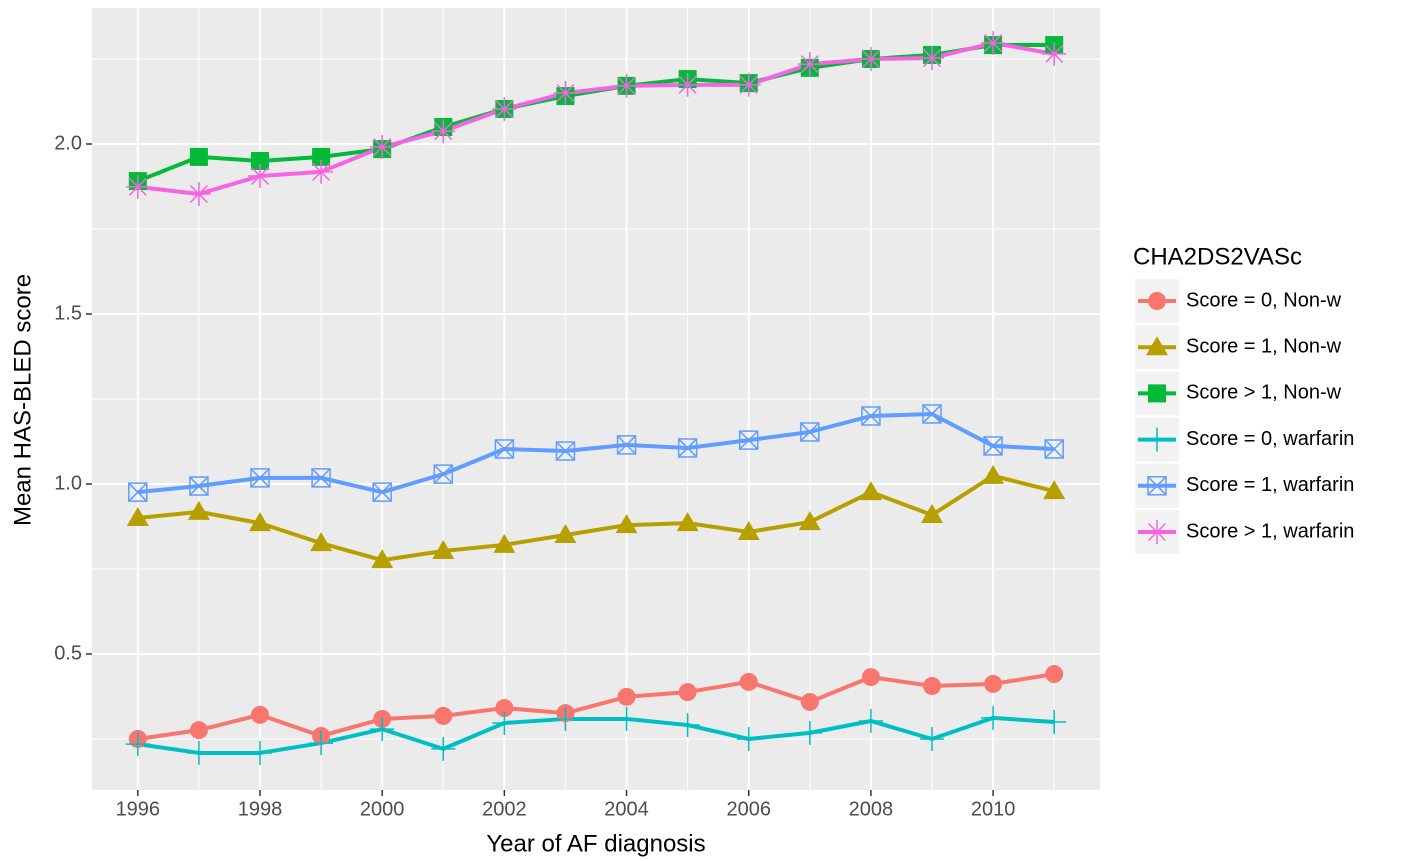  What do you see at coordinates (1270, 531) in the screenshot?
I see `legend-label: Score > 1, warfarin` at bounding box center [1270, 531].